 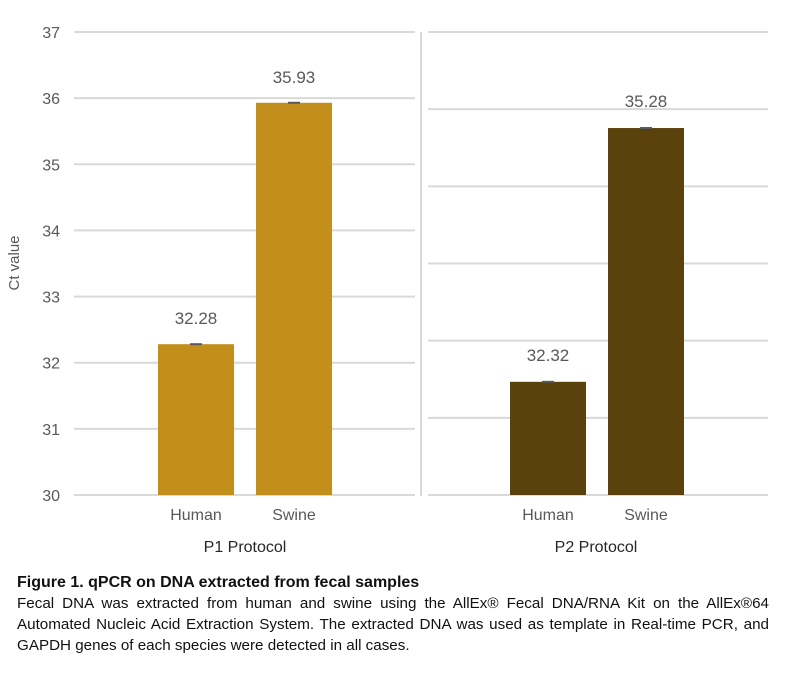 What do you see at coordinates (646, 101) in the screenshot?
I see `data-label: 35.28` at bounding box center [646, 101].